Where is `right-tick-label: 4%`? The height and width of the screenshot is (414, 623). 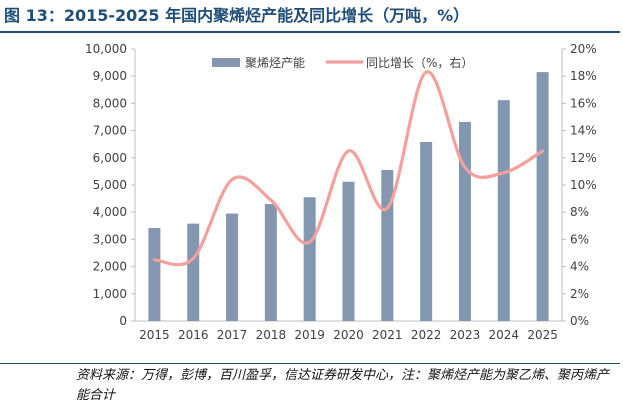
right-tick-label: 4% is located at coordinates (579, 267).